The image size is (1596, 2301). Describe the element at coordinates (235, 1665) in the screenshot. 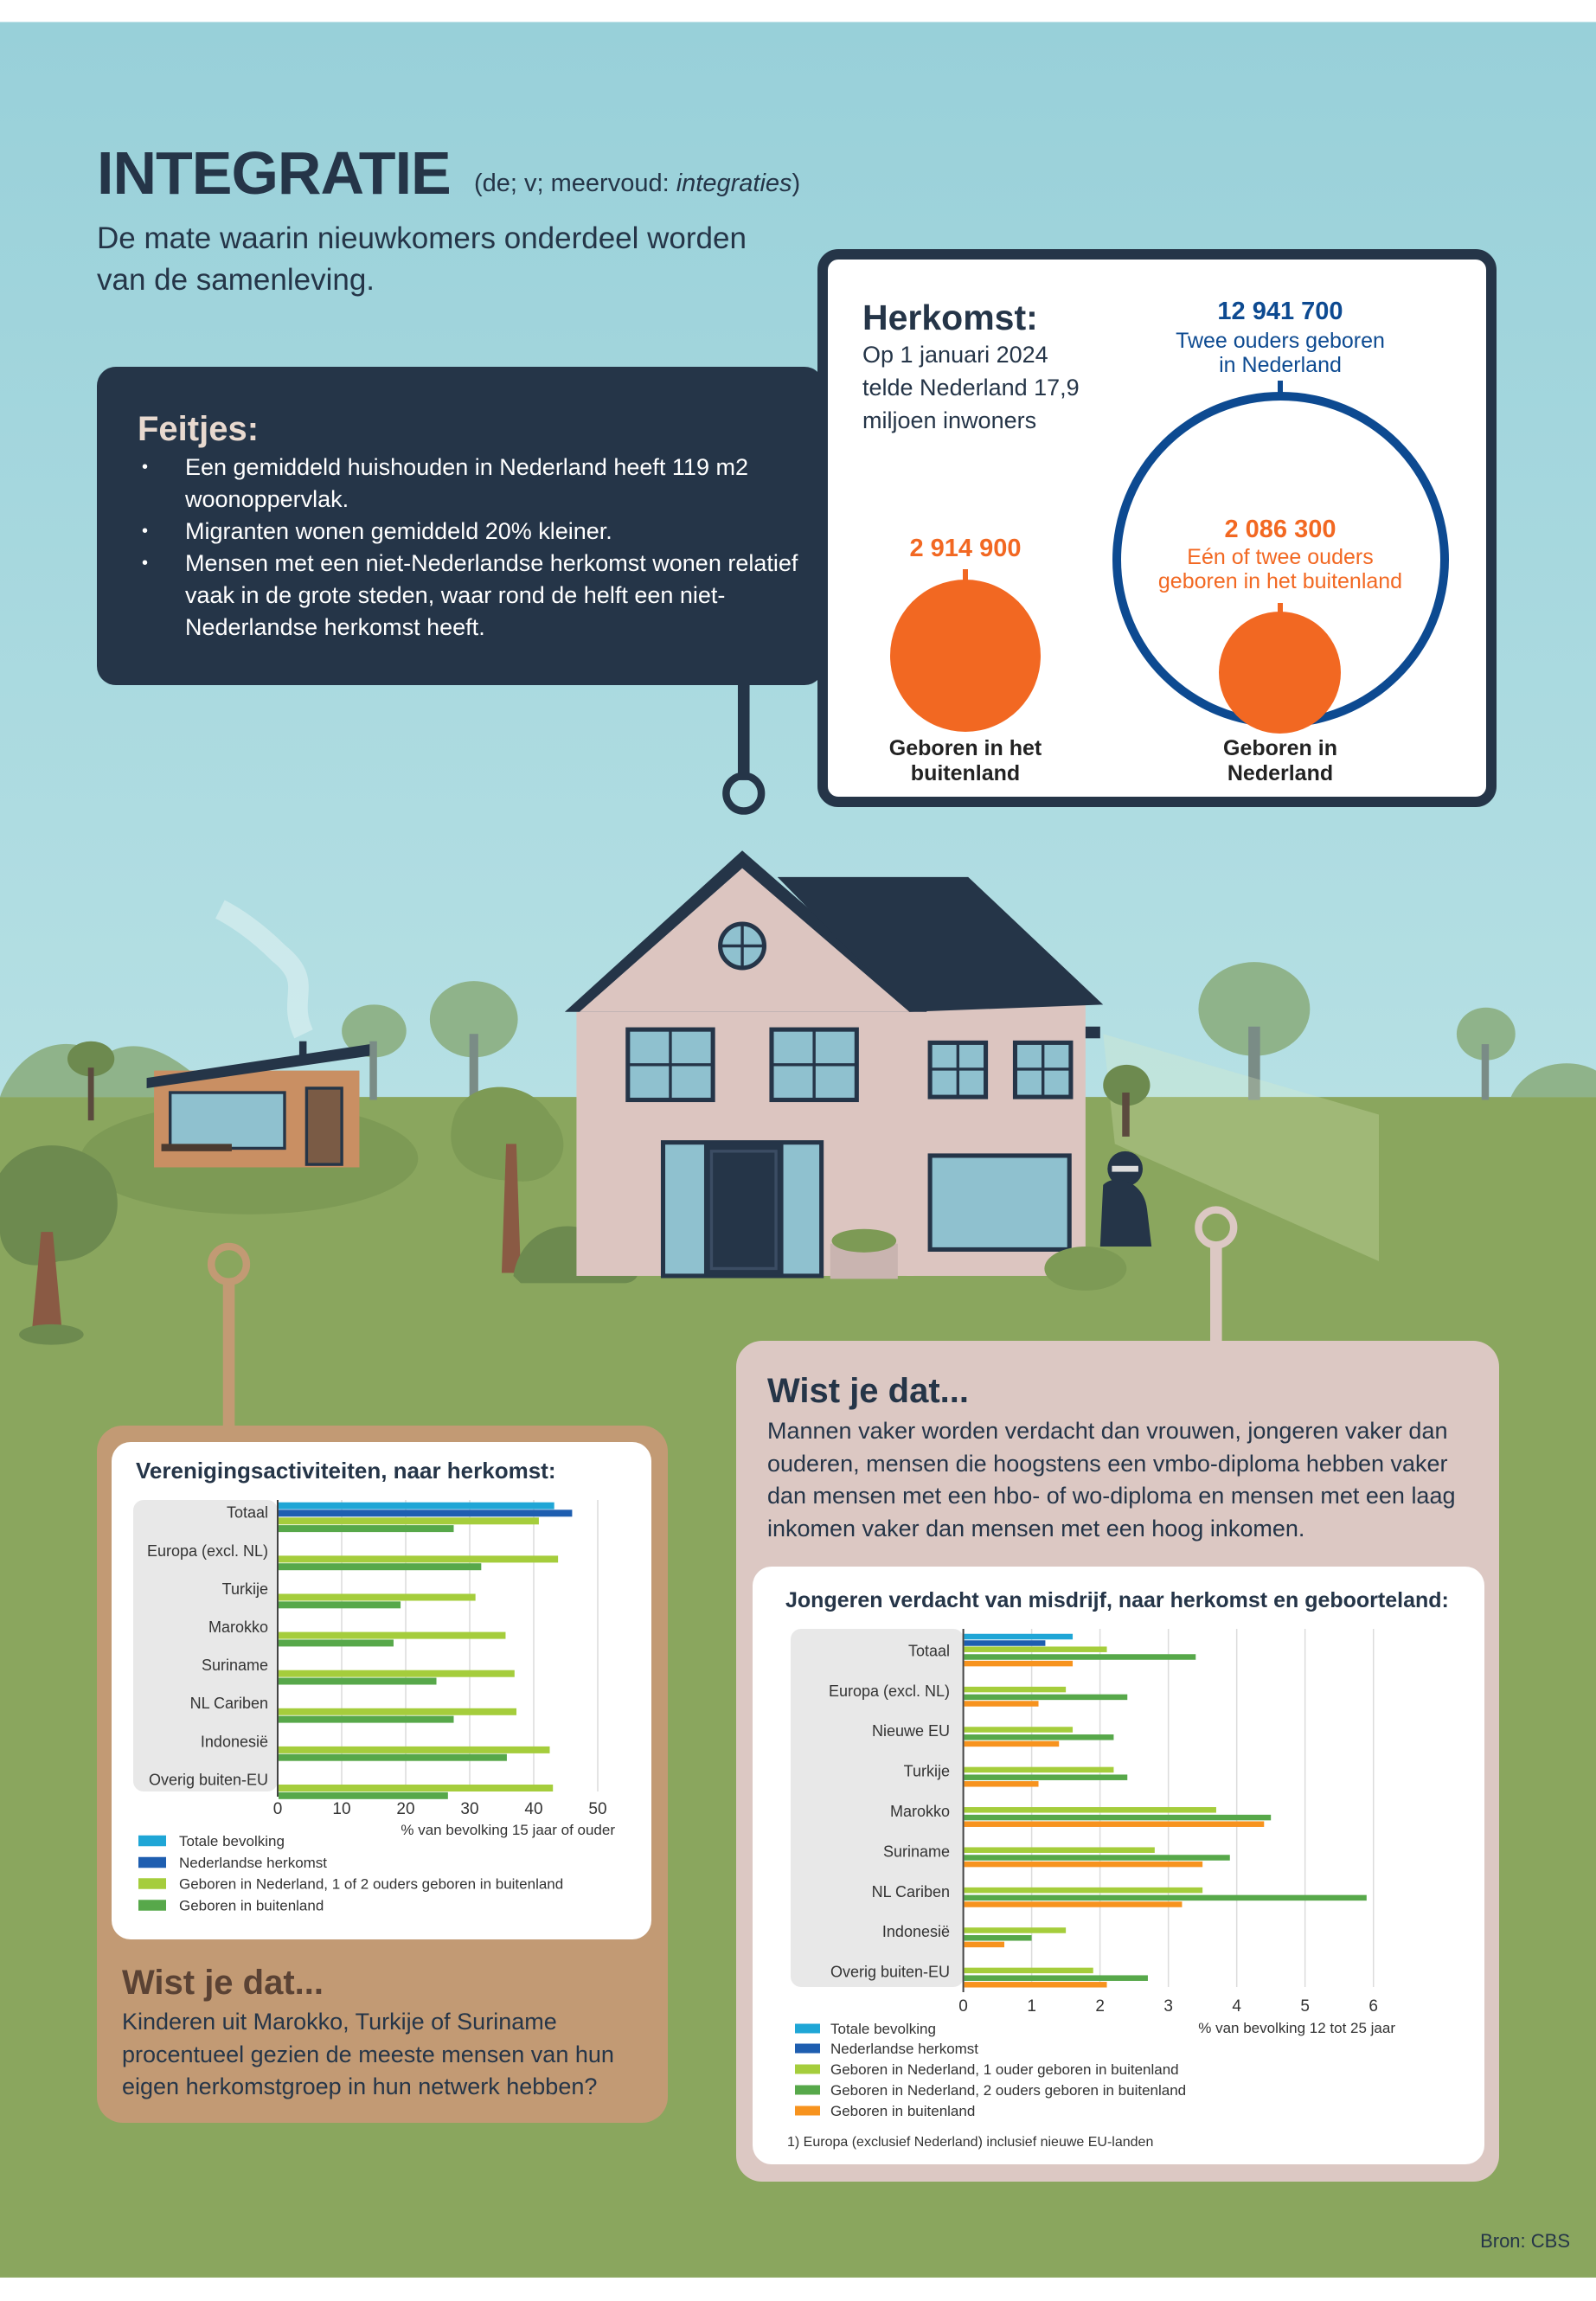

I see `category-label: Suriname` at that location.